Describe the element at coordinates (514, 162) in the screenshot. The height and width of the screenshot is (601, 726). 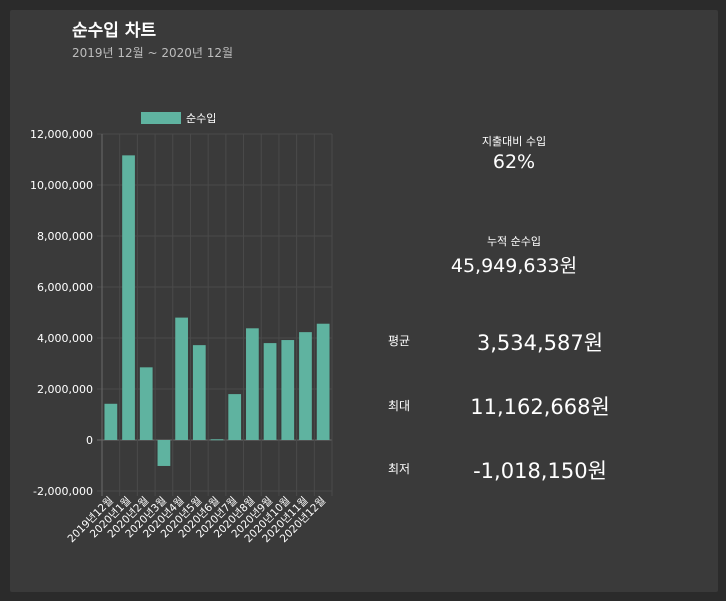
I see `income-ratio-value: 62%` at that location.